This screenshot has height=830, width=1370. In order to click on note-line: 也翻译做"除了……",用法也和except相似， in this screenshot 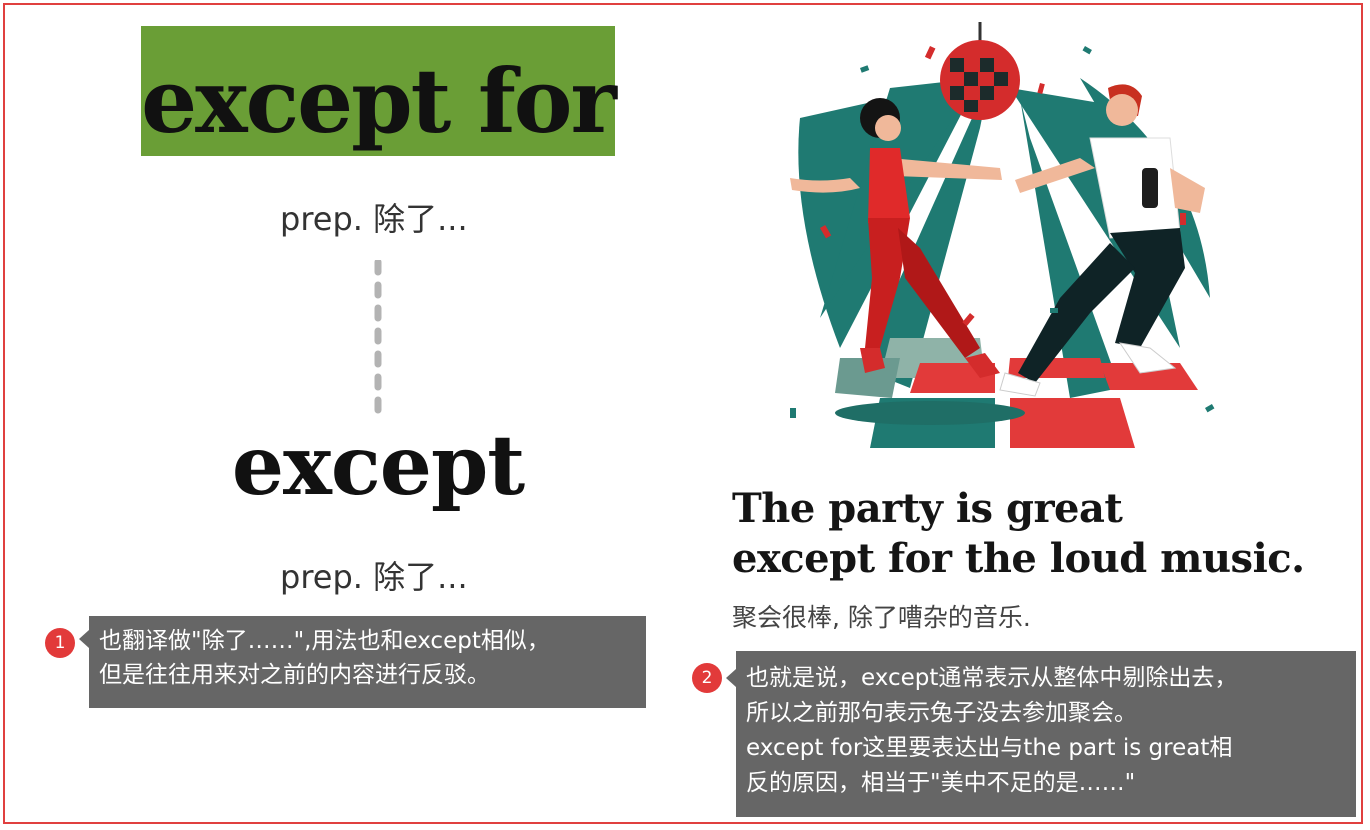, I will do `click(324, 641)`.